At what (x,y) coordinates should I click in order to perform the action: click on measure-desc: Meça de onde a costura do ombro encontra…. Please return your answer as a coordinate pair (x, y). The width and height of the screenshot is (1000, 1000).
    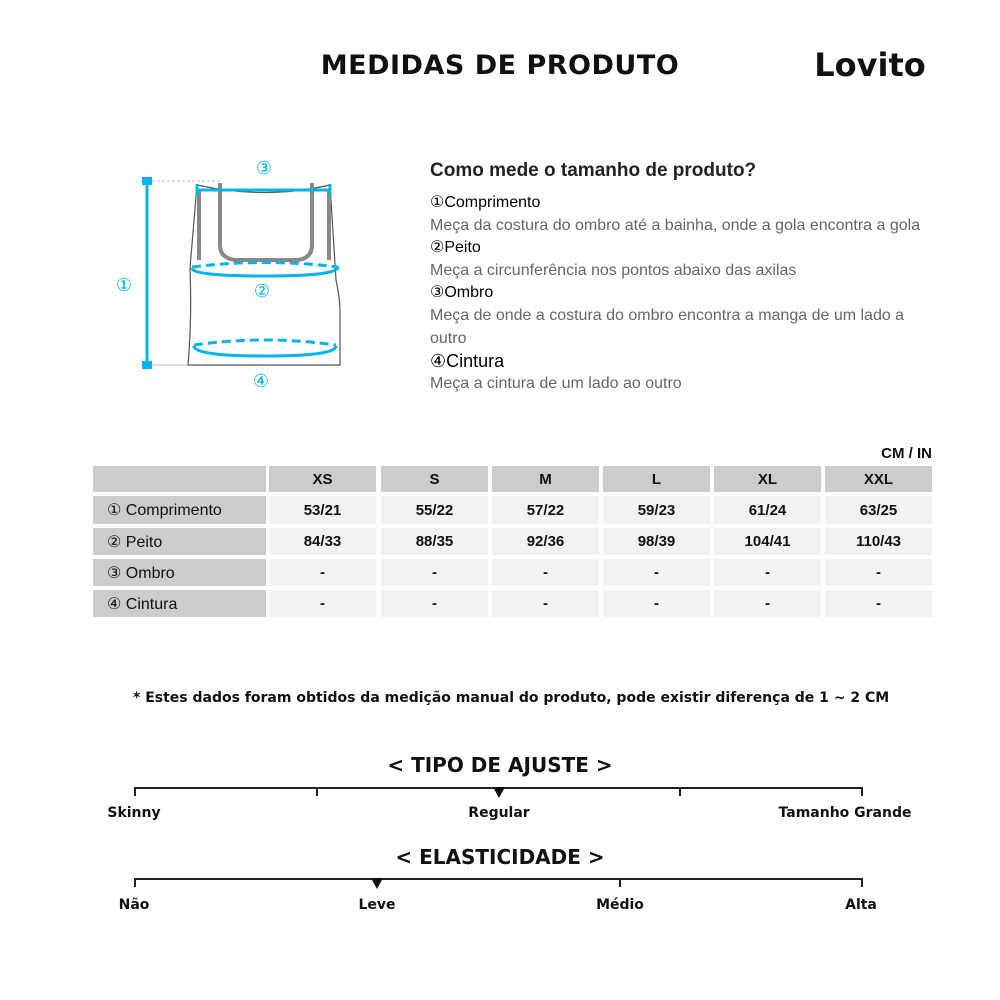
    Looking at the image, I should click on (667, 327).